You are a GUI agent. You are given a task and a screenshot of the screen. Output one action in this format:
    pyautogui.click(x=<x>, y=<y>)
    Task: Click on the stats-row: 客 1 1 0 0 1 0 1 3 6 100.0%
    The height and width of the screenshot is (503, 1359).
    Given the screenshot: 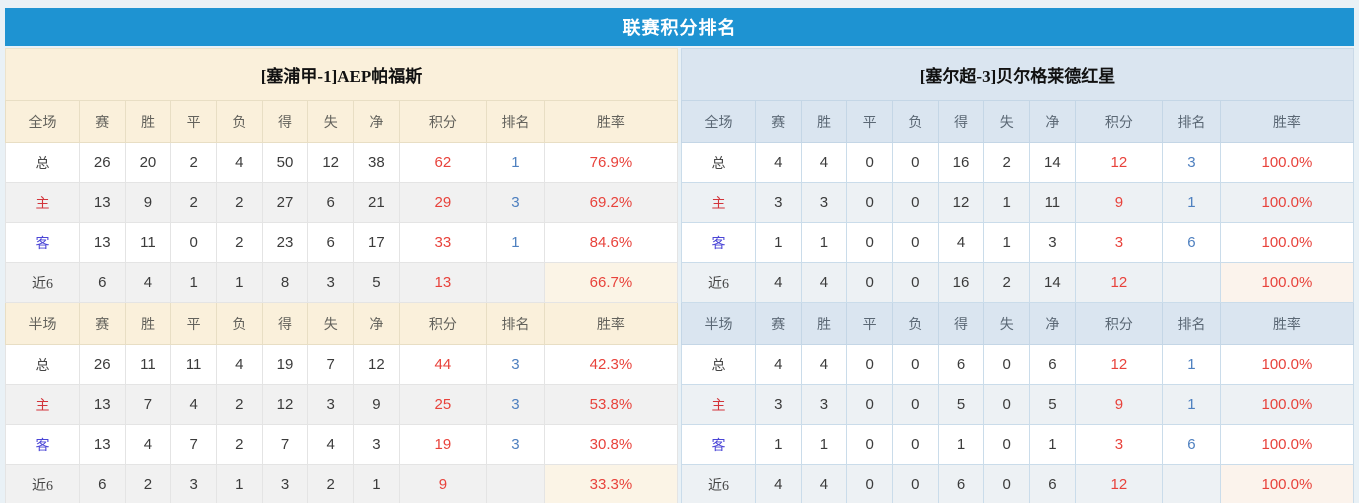 What is the action you would take?
    pyautogui.click(x=1018, y=444)
    